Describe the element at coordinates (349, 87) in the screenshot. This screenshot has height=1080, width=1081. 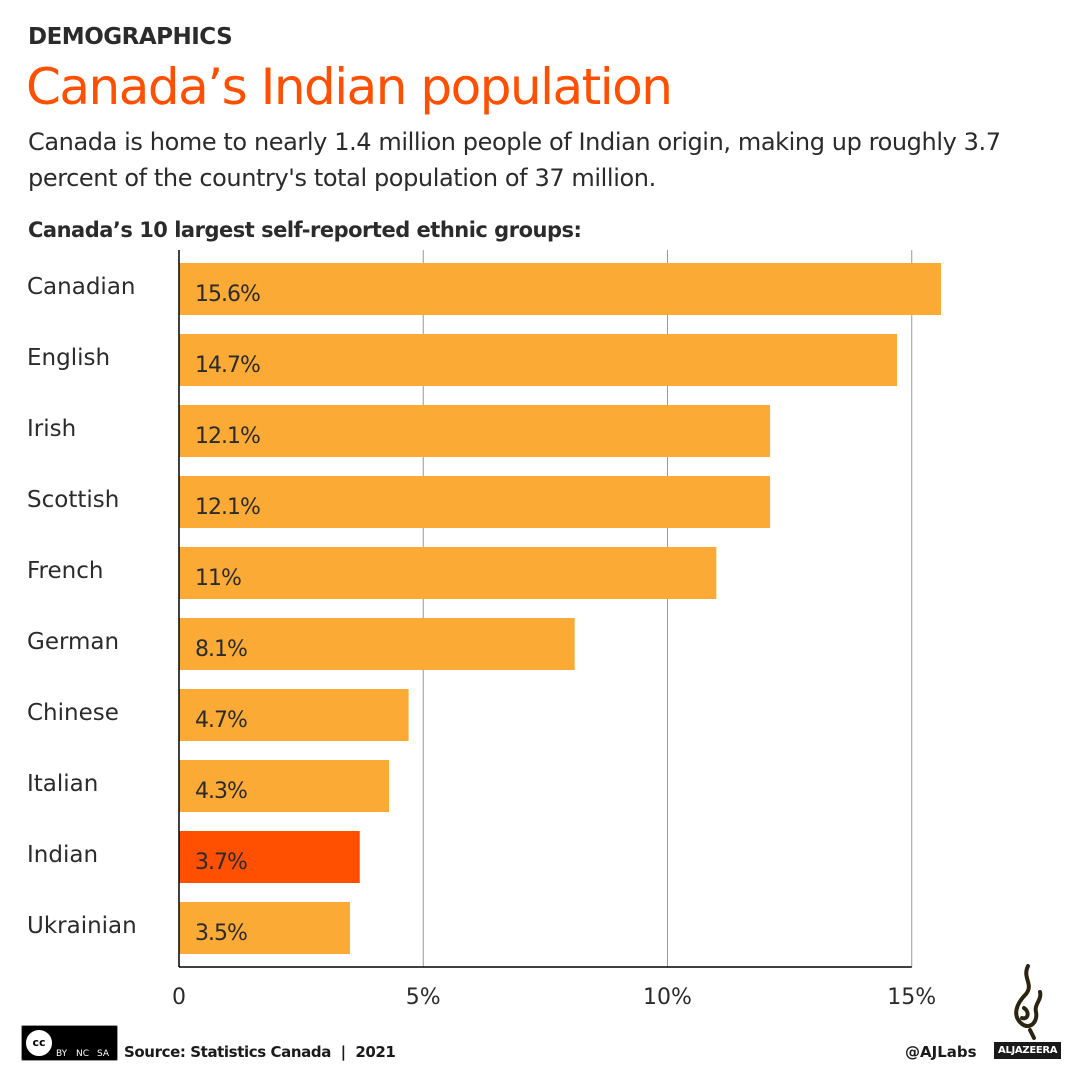
I see `page-title: Canada’s Indian population` at that location.